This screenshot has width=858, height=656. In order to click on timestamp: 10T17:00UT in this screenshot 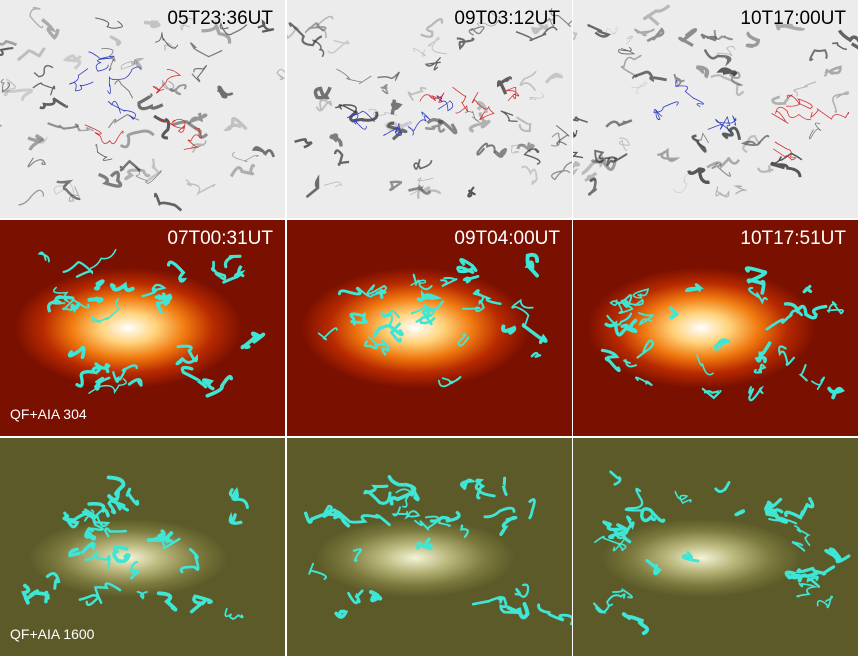, I will do `click(793, 18)`.